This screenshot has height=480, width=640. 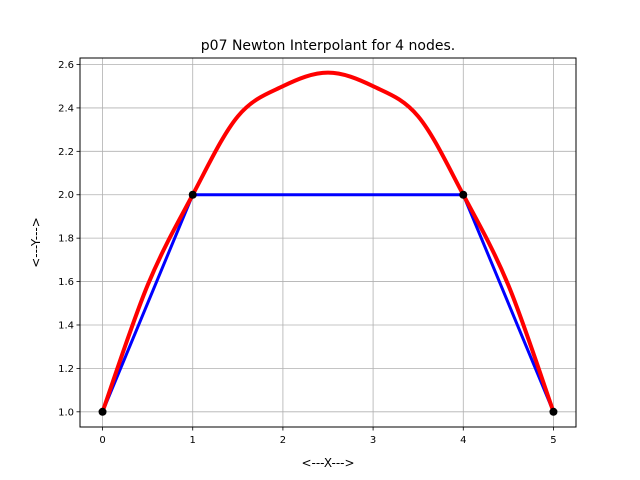 I want to click on x-tick-label: 3, so click(x=373, y=440).